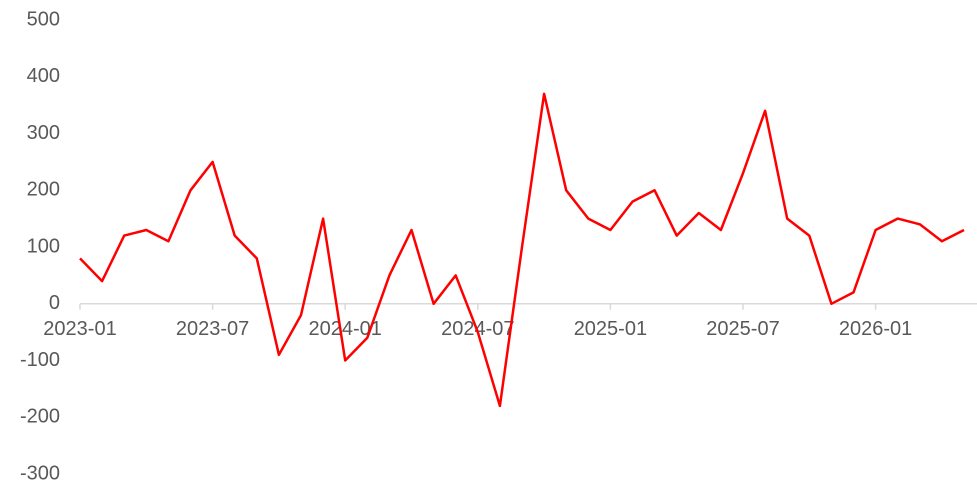 Image resolution: width=977 pixels, height=484 pixels. I want to click on x-tick-label: 2024-01, so click(344, 329).